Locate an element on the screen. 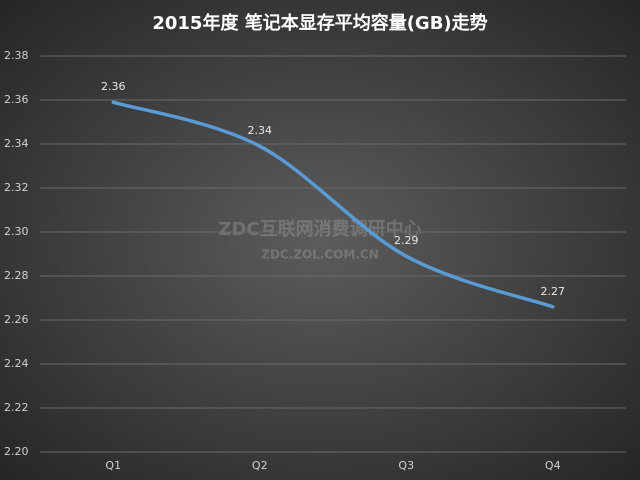  y-tick-label: 2.20 is located at coordinates (16, 451).